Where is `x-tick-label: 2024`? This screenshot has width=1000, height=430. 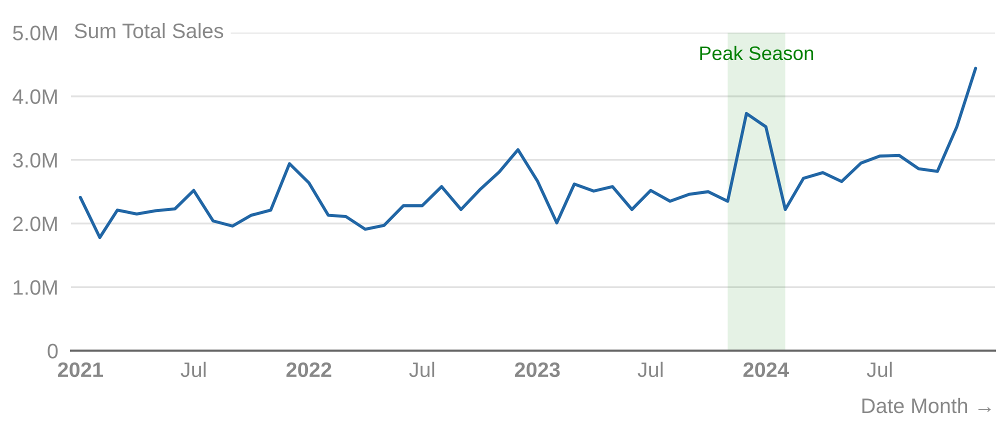
x-tick-label: 2024 is located at coordinates (766, 370).